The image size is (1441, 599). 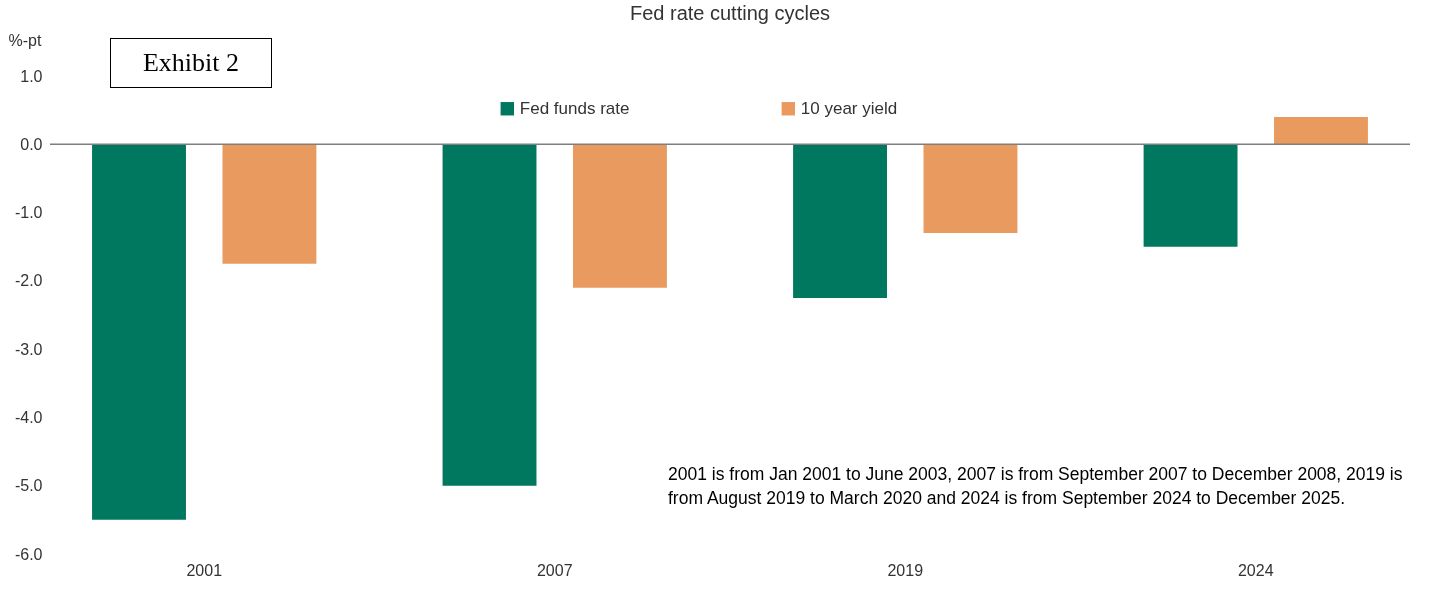 What do you see at coordinates (1036, 486) in the screenshot?
I see `annotation: 2001 is from Jan 2001 to June 2003, 2007 is from September 2007 to December 2008, 2019 is from August 2019 to March 2020 and 2024 is from September 2024 to December 2025.` at bounding box center [1036, 486].